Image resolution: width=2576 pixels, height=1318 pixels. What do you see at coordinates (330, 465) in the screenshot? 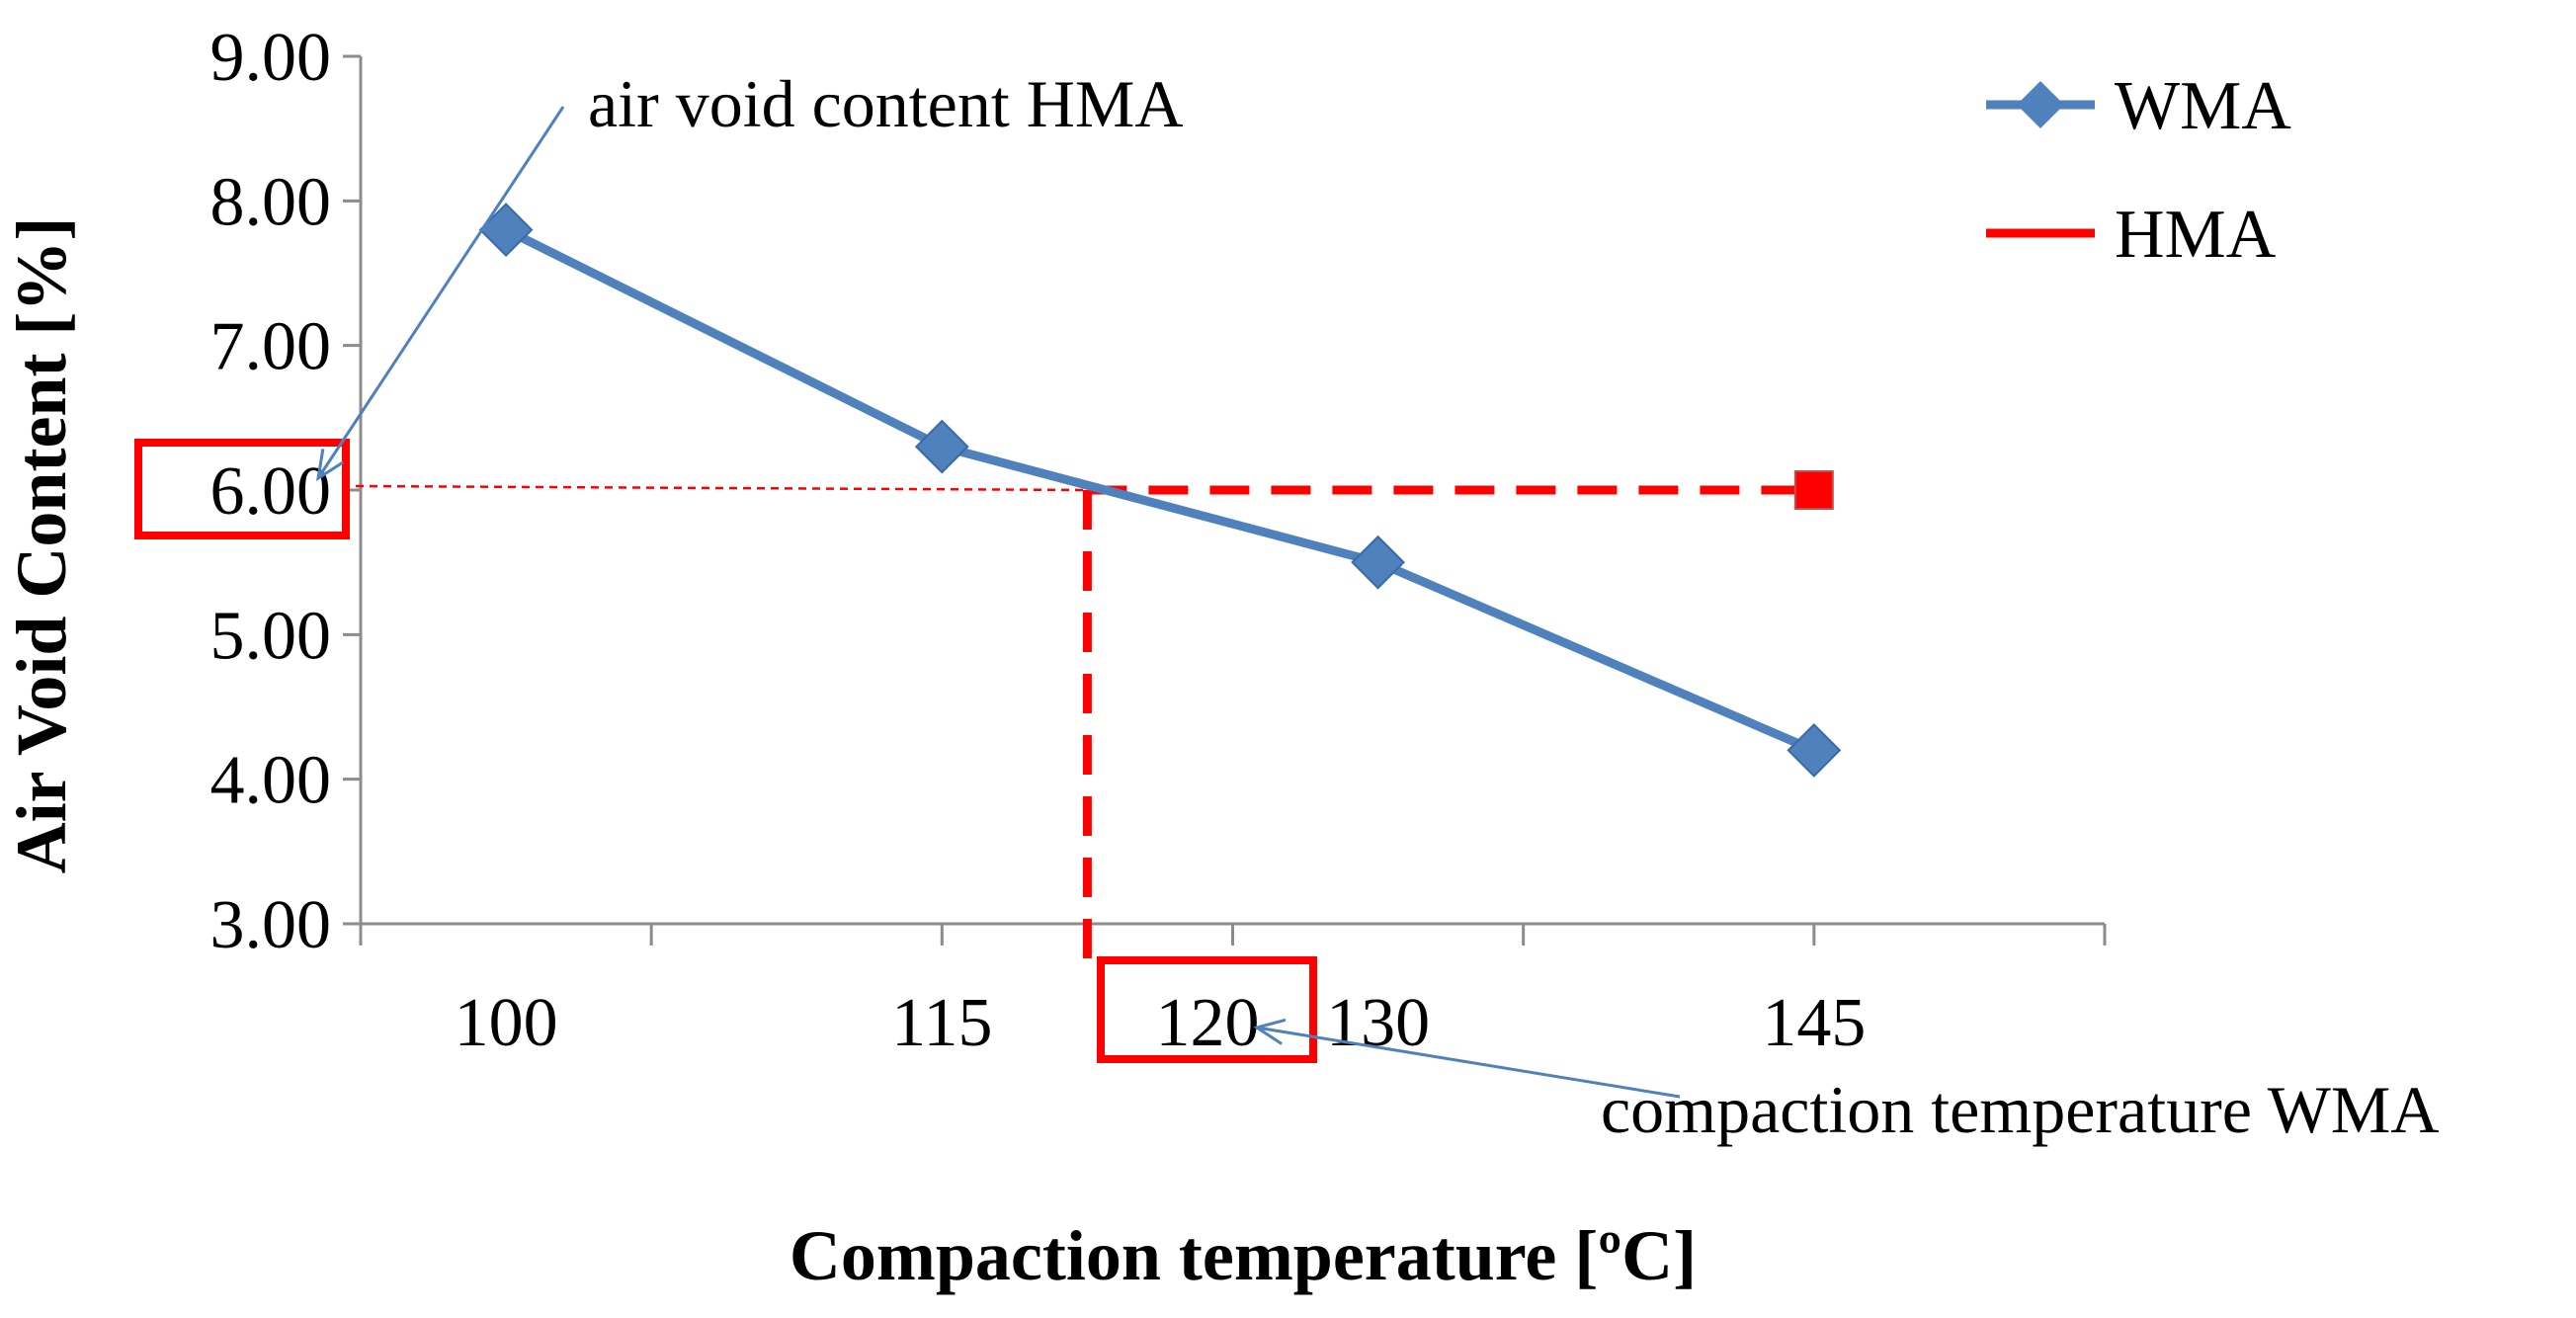
I see `arrow-air-void-head` at bounding box center [330, 465].